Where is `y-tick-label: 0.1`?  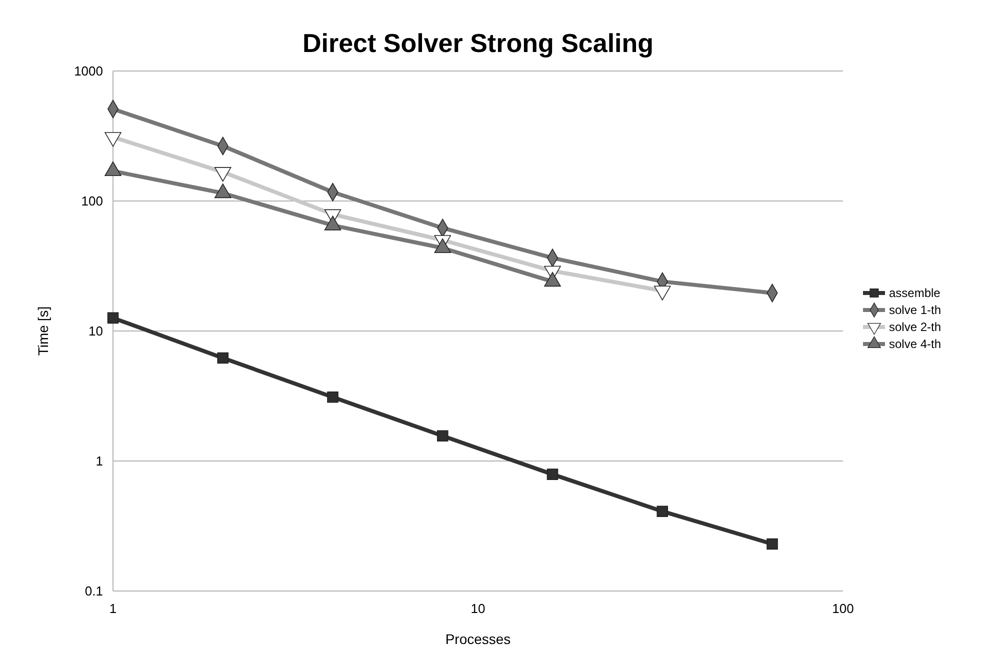
y-tick-label: 0.1 is located at coordinates (93, 591).